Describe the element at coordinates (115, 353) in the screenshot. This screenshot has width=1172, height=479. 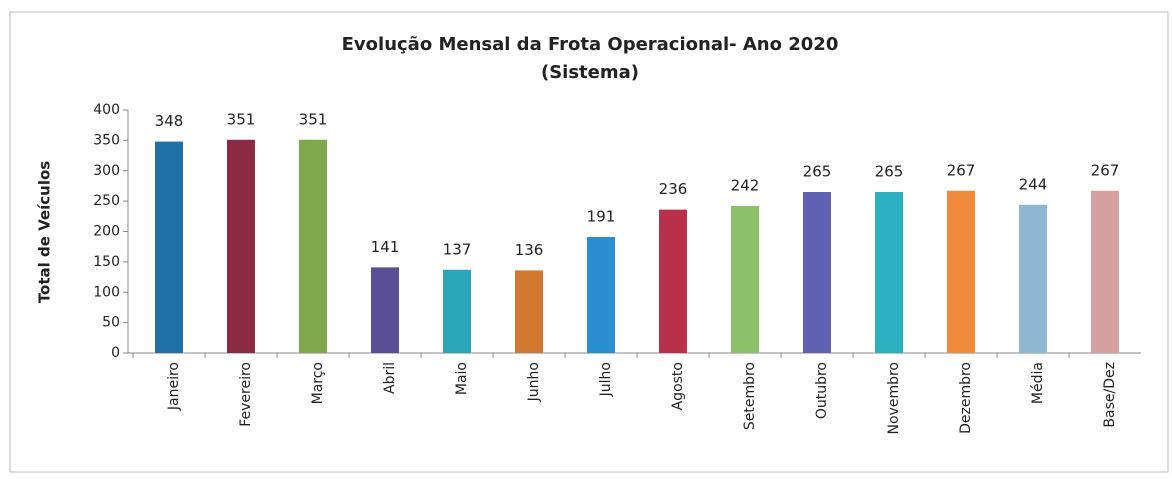
I see `y-tick-label: 0` at that location.